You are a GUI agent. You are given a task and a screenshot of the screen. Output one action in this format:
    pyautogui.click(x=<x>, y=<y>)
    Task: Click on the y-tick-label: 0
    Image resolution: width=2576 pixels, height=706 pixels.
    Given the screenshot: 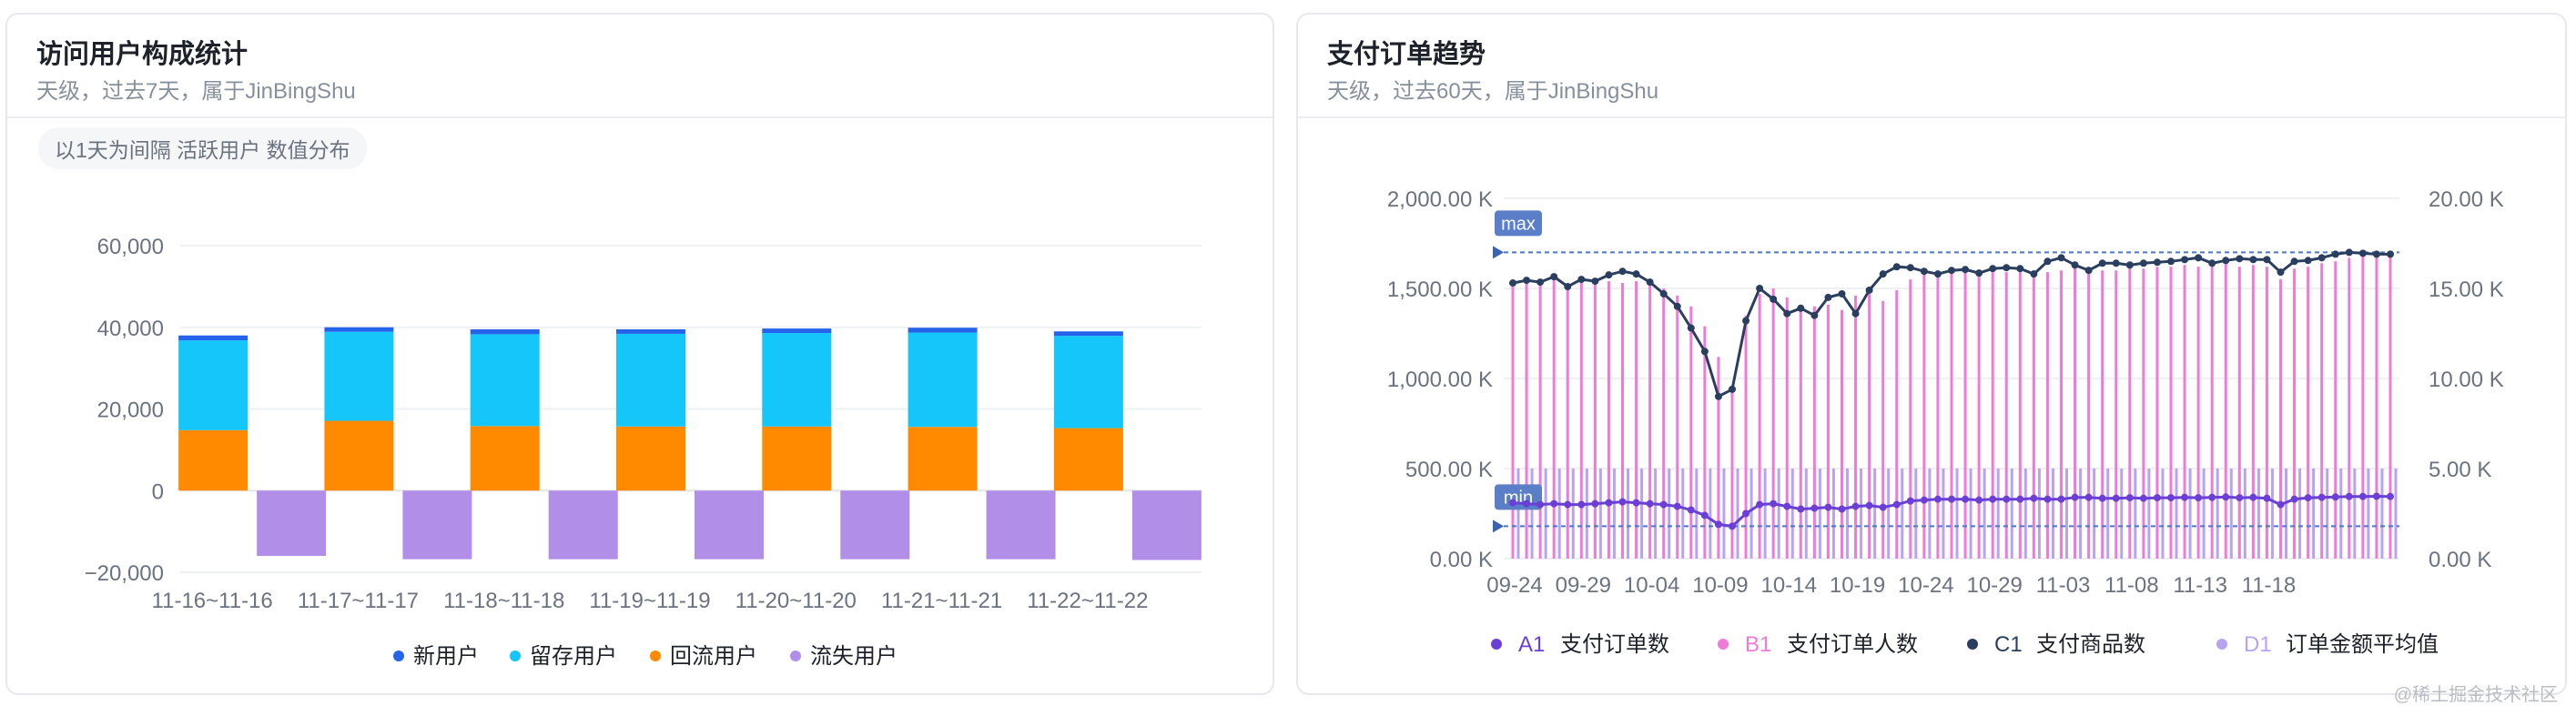 What is the action you would take?
    pyautogui.click(x=158, y=491)
    